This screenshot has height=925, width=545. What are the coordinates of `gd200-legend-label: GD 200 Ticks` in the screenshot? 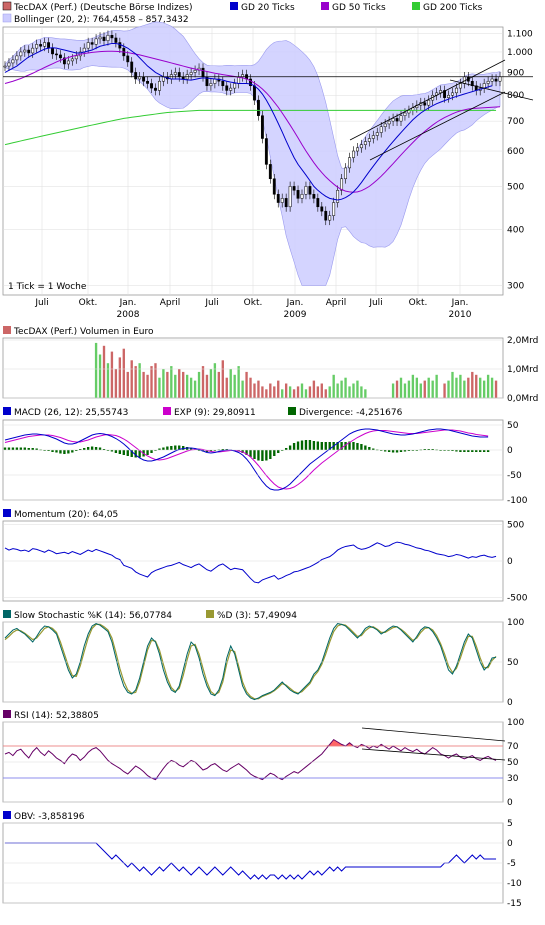 It's located at (453, 8).